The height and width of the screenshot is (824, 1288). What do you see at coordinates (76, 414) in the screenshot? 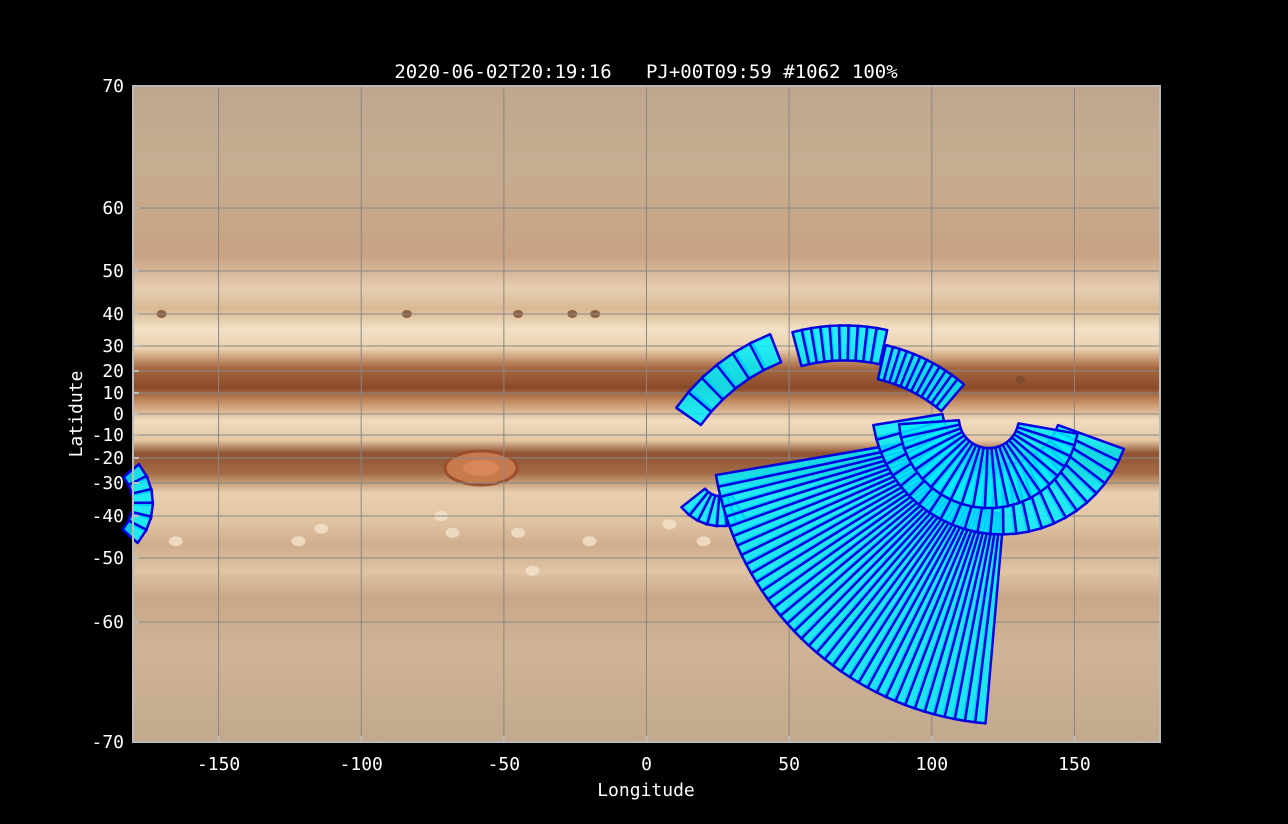
I see `y-axis-label: Latidute` at bounding box center [76, 414].